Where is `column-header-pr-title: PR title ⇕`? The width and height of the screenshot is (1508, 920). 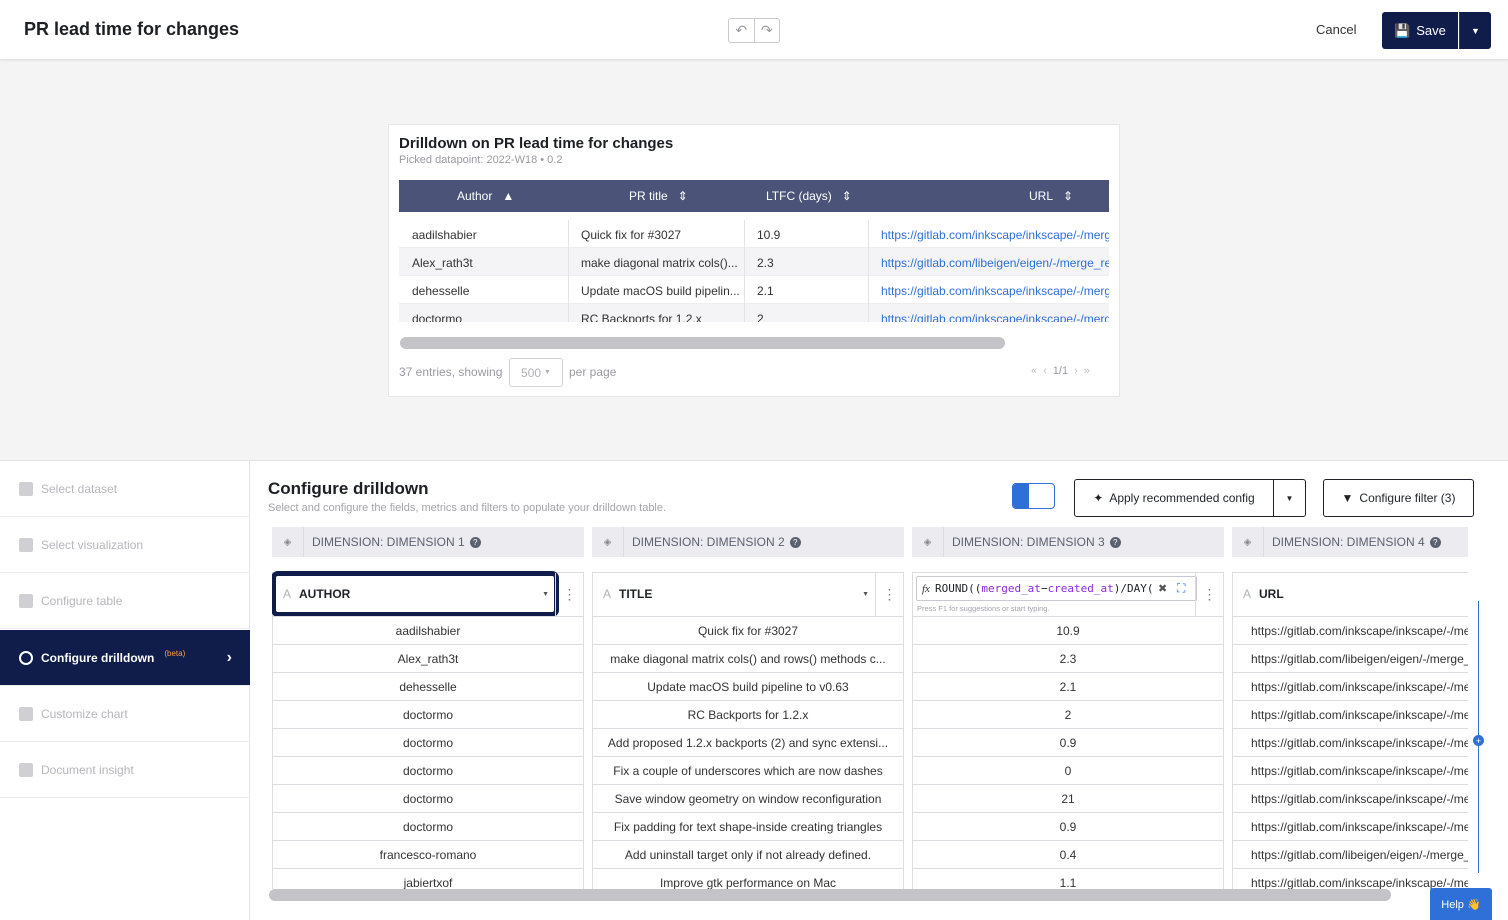
column-header-pr-title: PR title ⇕ is located at coordinates (658, 196).